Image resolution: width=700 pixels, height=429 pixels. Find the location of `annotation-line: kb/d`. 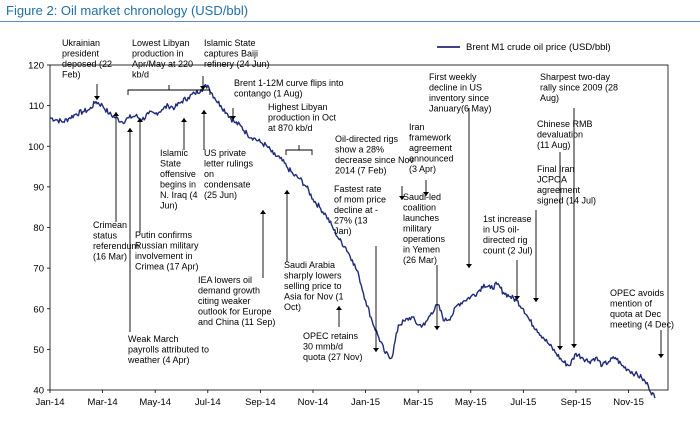

annotation-line: kb/d is located at coordinates (140, 75).